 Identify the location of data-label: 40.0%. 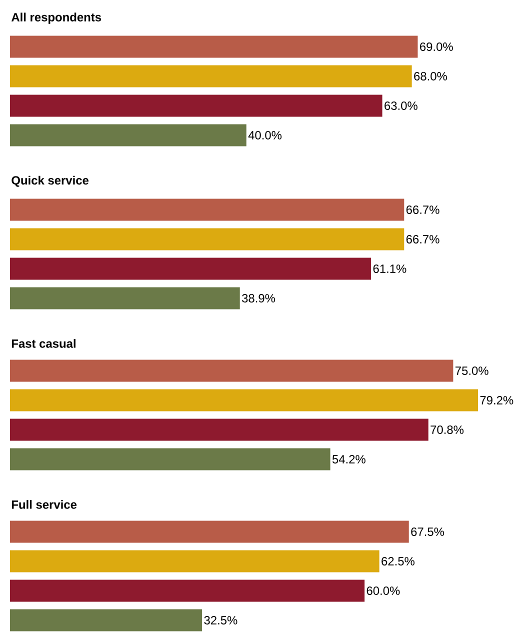
(265, 135).